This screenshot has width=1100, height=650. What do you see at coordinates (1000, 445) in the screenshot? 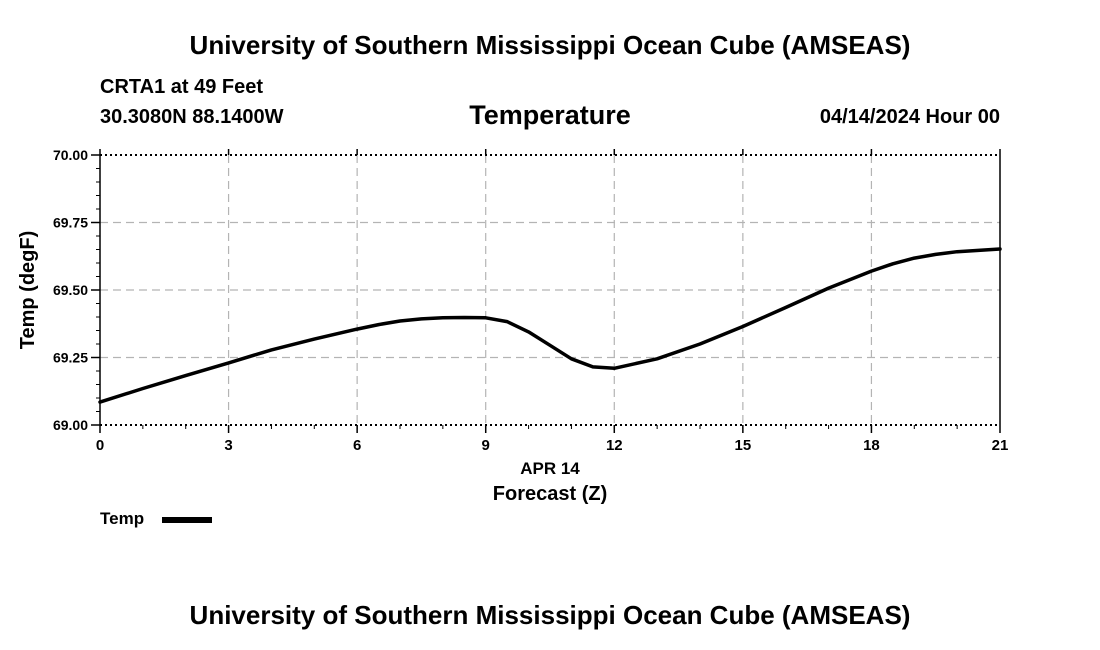
I see `x-tick-label: 21` at bounding box center [1000, 445].